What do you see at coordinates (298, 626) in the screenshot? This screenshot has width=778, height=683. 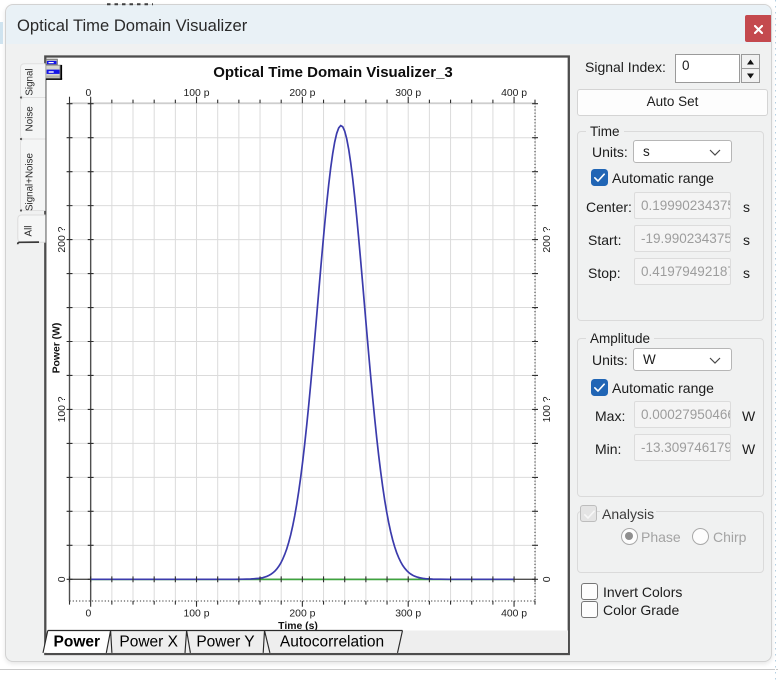 I see `svg-text: Time (s)` at bounding box center [298, 626].